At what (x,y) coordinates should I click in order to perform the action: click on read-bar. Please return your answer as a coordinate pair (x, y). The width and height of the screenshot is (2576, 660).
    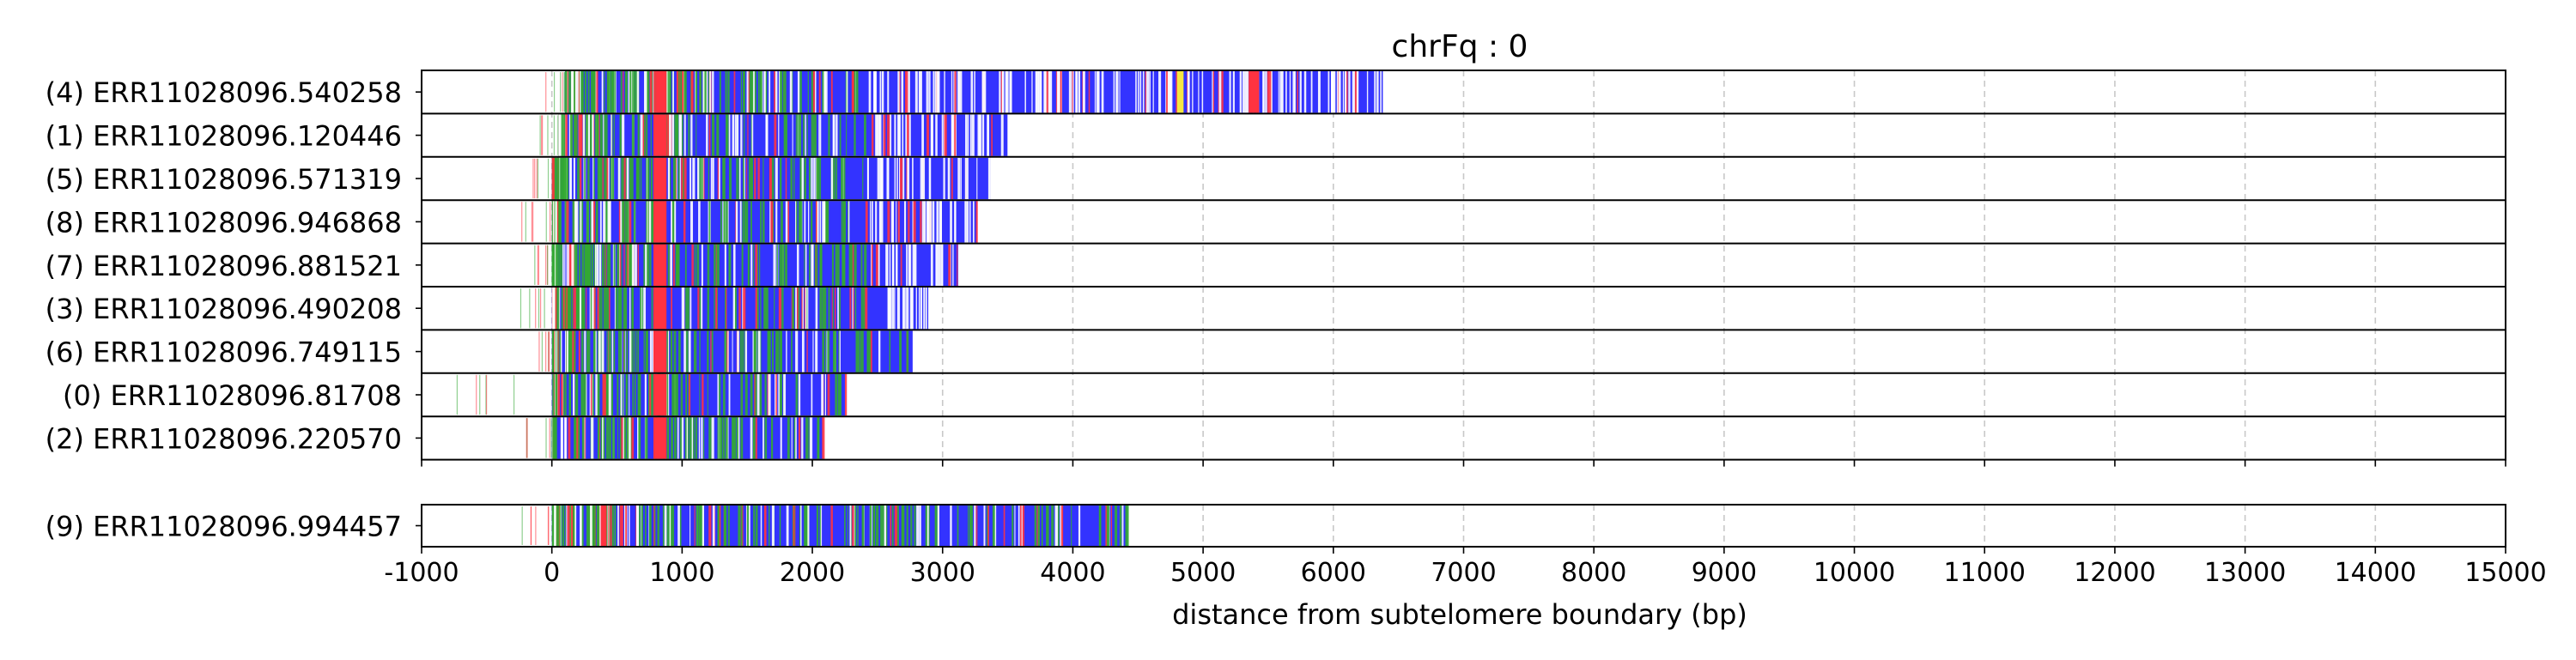
    Looking at the image, I should click on (783, 135).